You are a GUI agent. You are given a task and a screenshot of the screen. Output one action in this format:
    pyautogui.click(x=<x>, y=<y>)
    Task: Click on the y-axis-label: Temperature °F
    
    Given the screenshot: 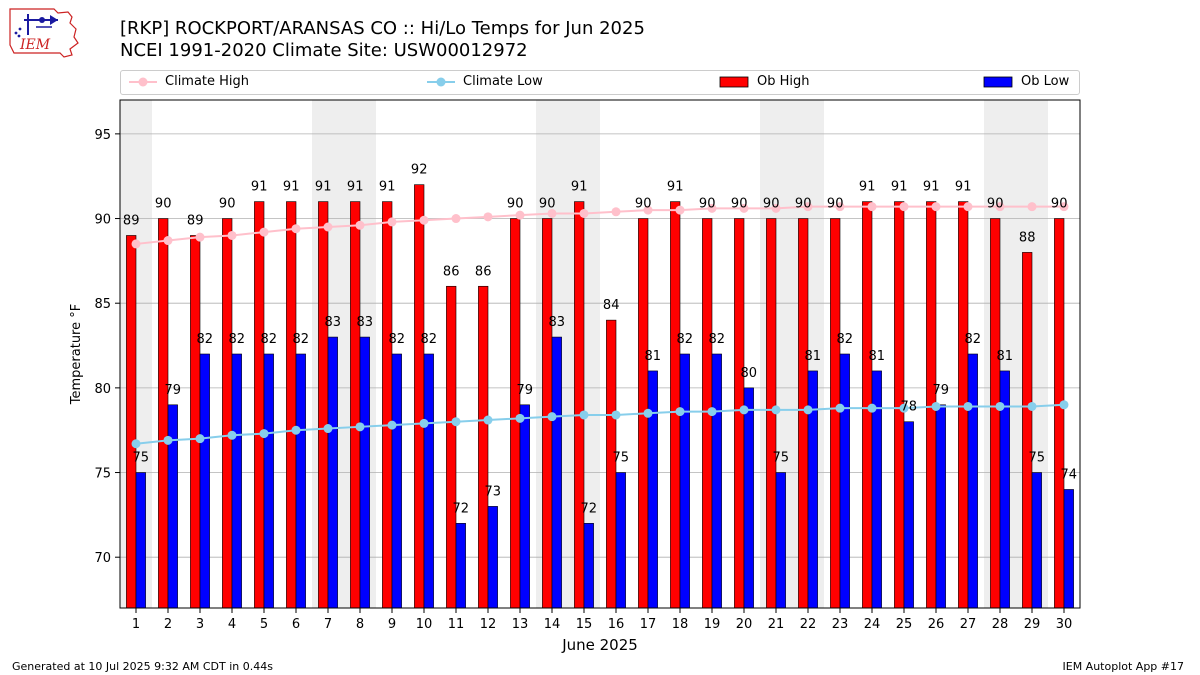 What is the action you would take?
    pyautogui.click(x=76, y=354)
    